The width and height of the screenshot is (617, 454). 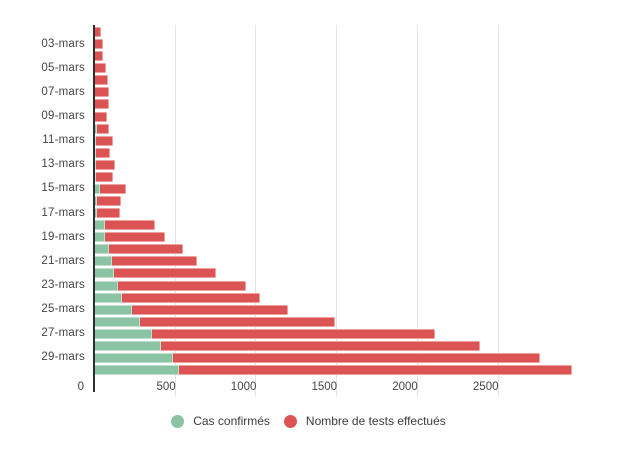 I want to click on legend: Cas confirmés Nombre de tests effectués, so click(x=308, y=421).